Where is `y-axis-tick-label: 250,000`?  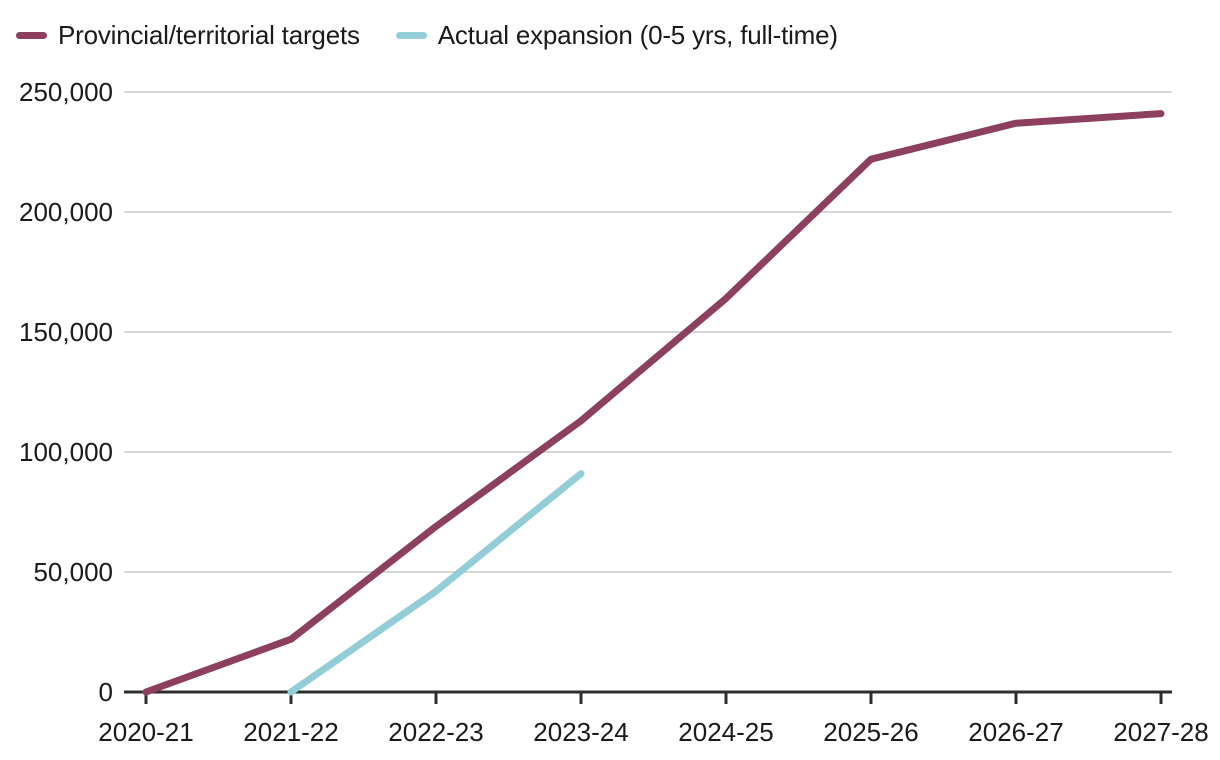 y-axis-tick-label: 250,000 is located at coordinates (66, 92).